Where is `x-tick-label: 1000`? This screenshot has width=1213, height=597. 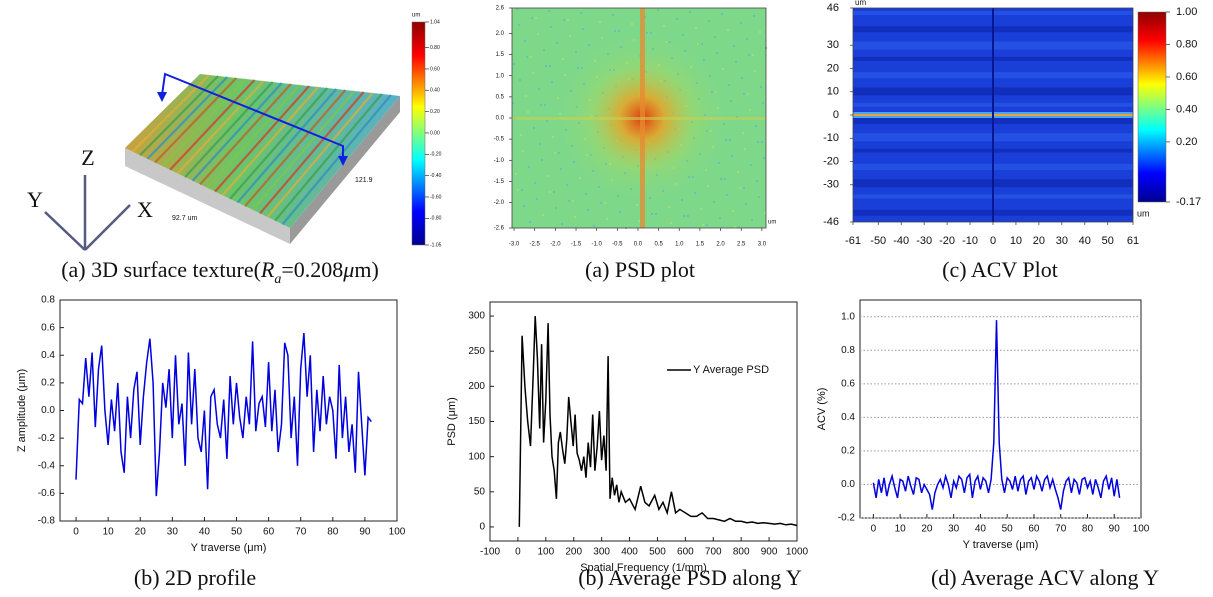
x-tick-label: 1000 is located at coordinates (797, 552).